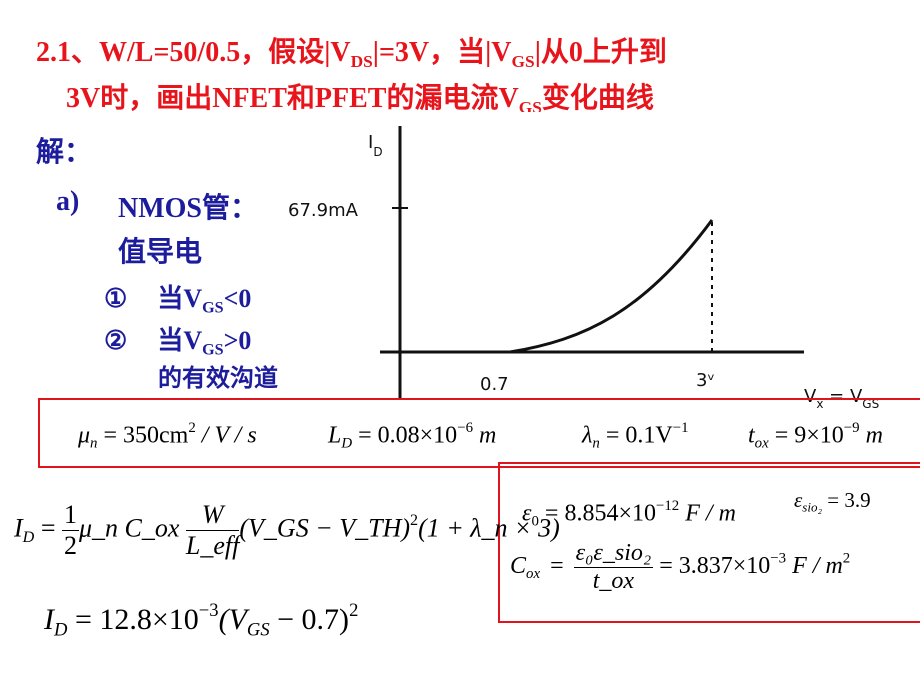 The image size is (920, 690). I want to click on title-line2: 3V时，画出NFET和PFET的漏电流VGS变化曲线, so click(360, 97).